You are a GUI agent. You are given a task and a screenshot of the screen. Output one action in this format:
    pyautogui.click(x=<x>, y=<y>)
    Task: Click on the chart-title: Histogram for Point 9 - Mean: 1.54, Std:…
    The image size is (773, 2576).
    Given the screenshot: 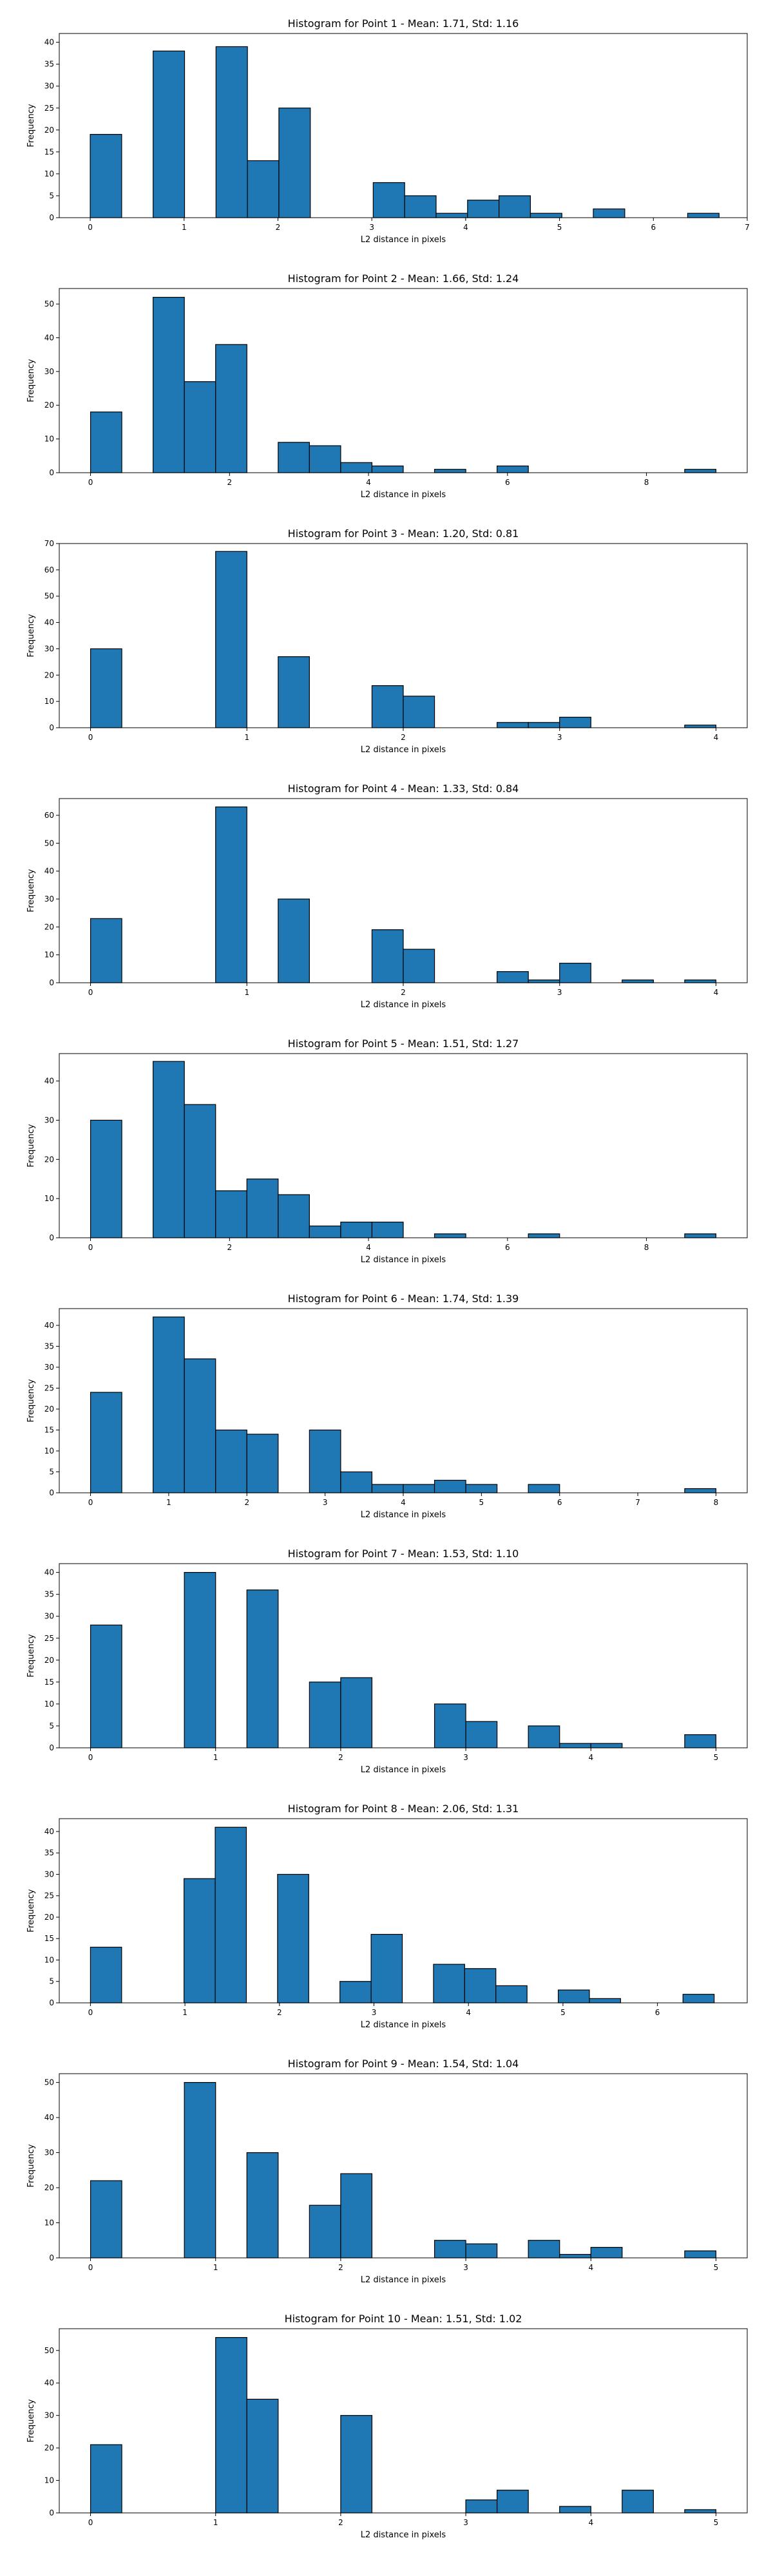 What is the action you would take?
    pyautogui.click(x=403, y=2064)
    